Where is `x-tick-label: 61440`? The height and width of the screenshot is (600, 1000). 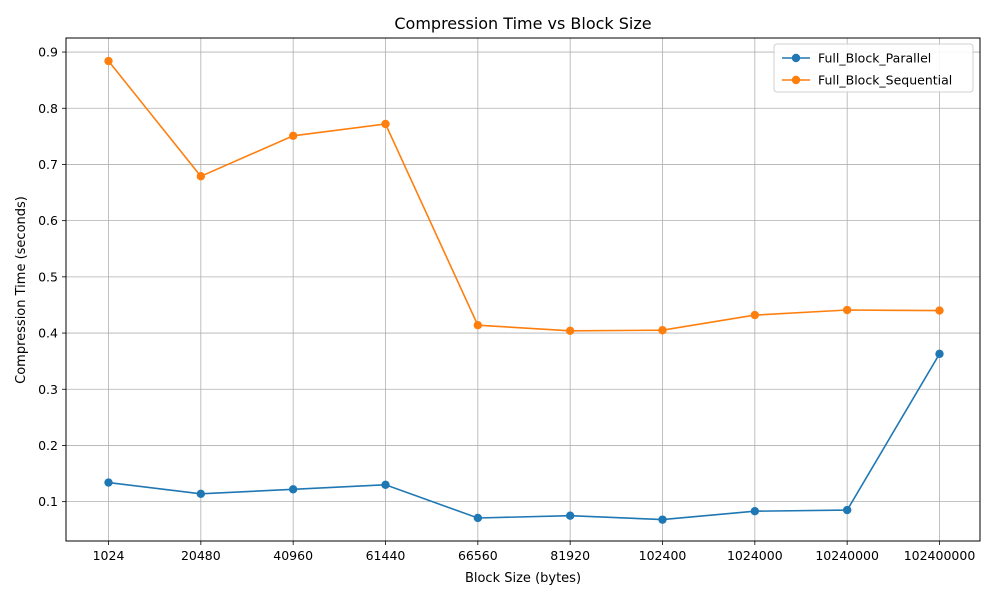 x-tick-label: 61440 is located at coordinates (386, 555).